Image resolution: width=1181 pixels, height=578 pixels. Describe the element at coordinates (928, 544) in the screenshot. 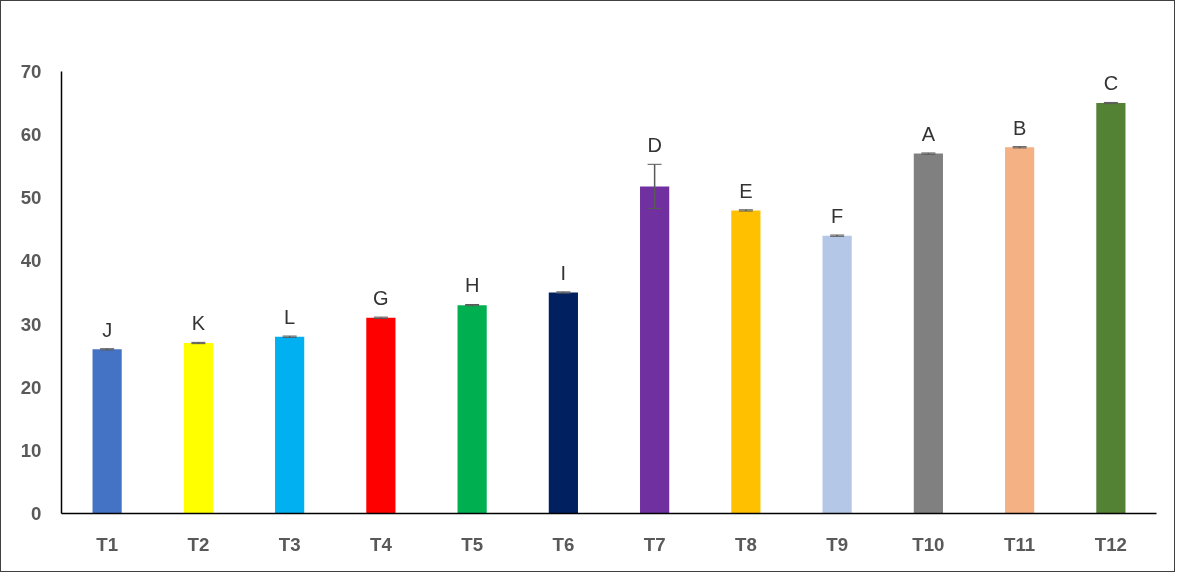

I see `x-tick-label: T10` at that location.